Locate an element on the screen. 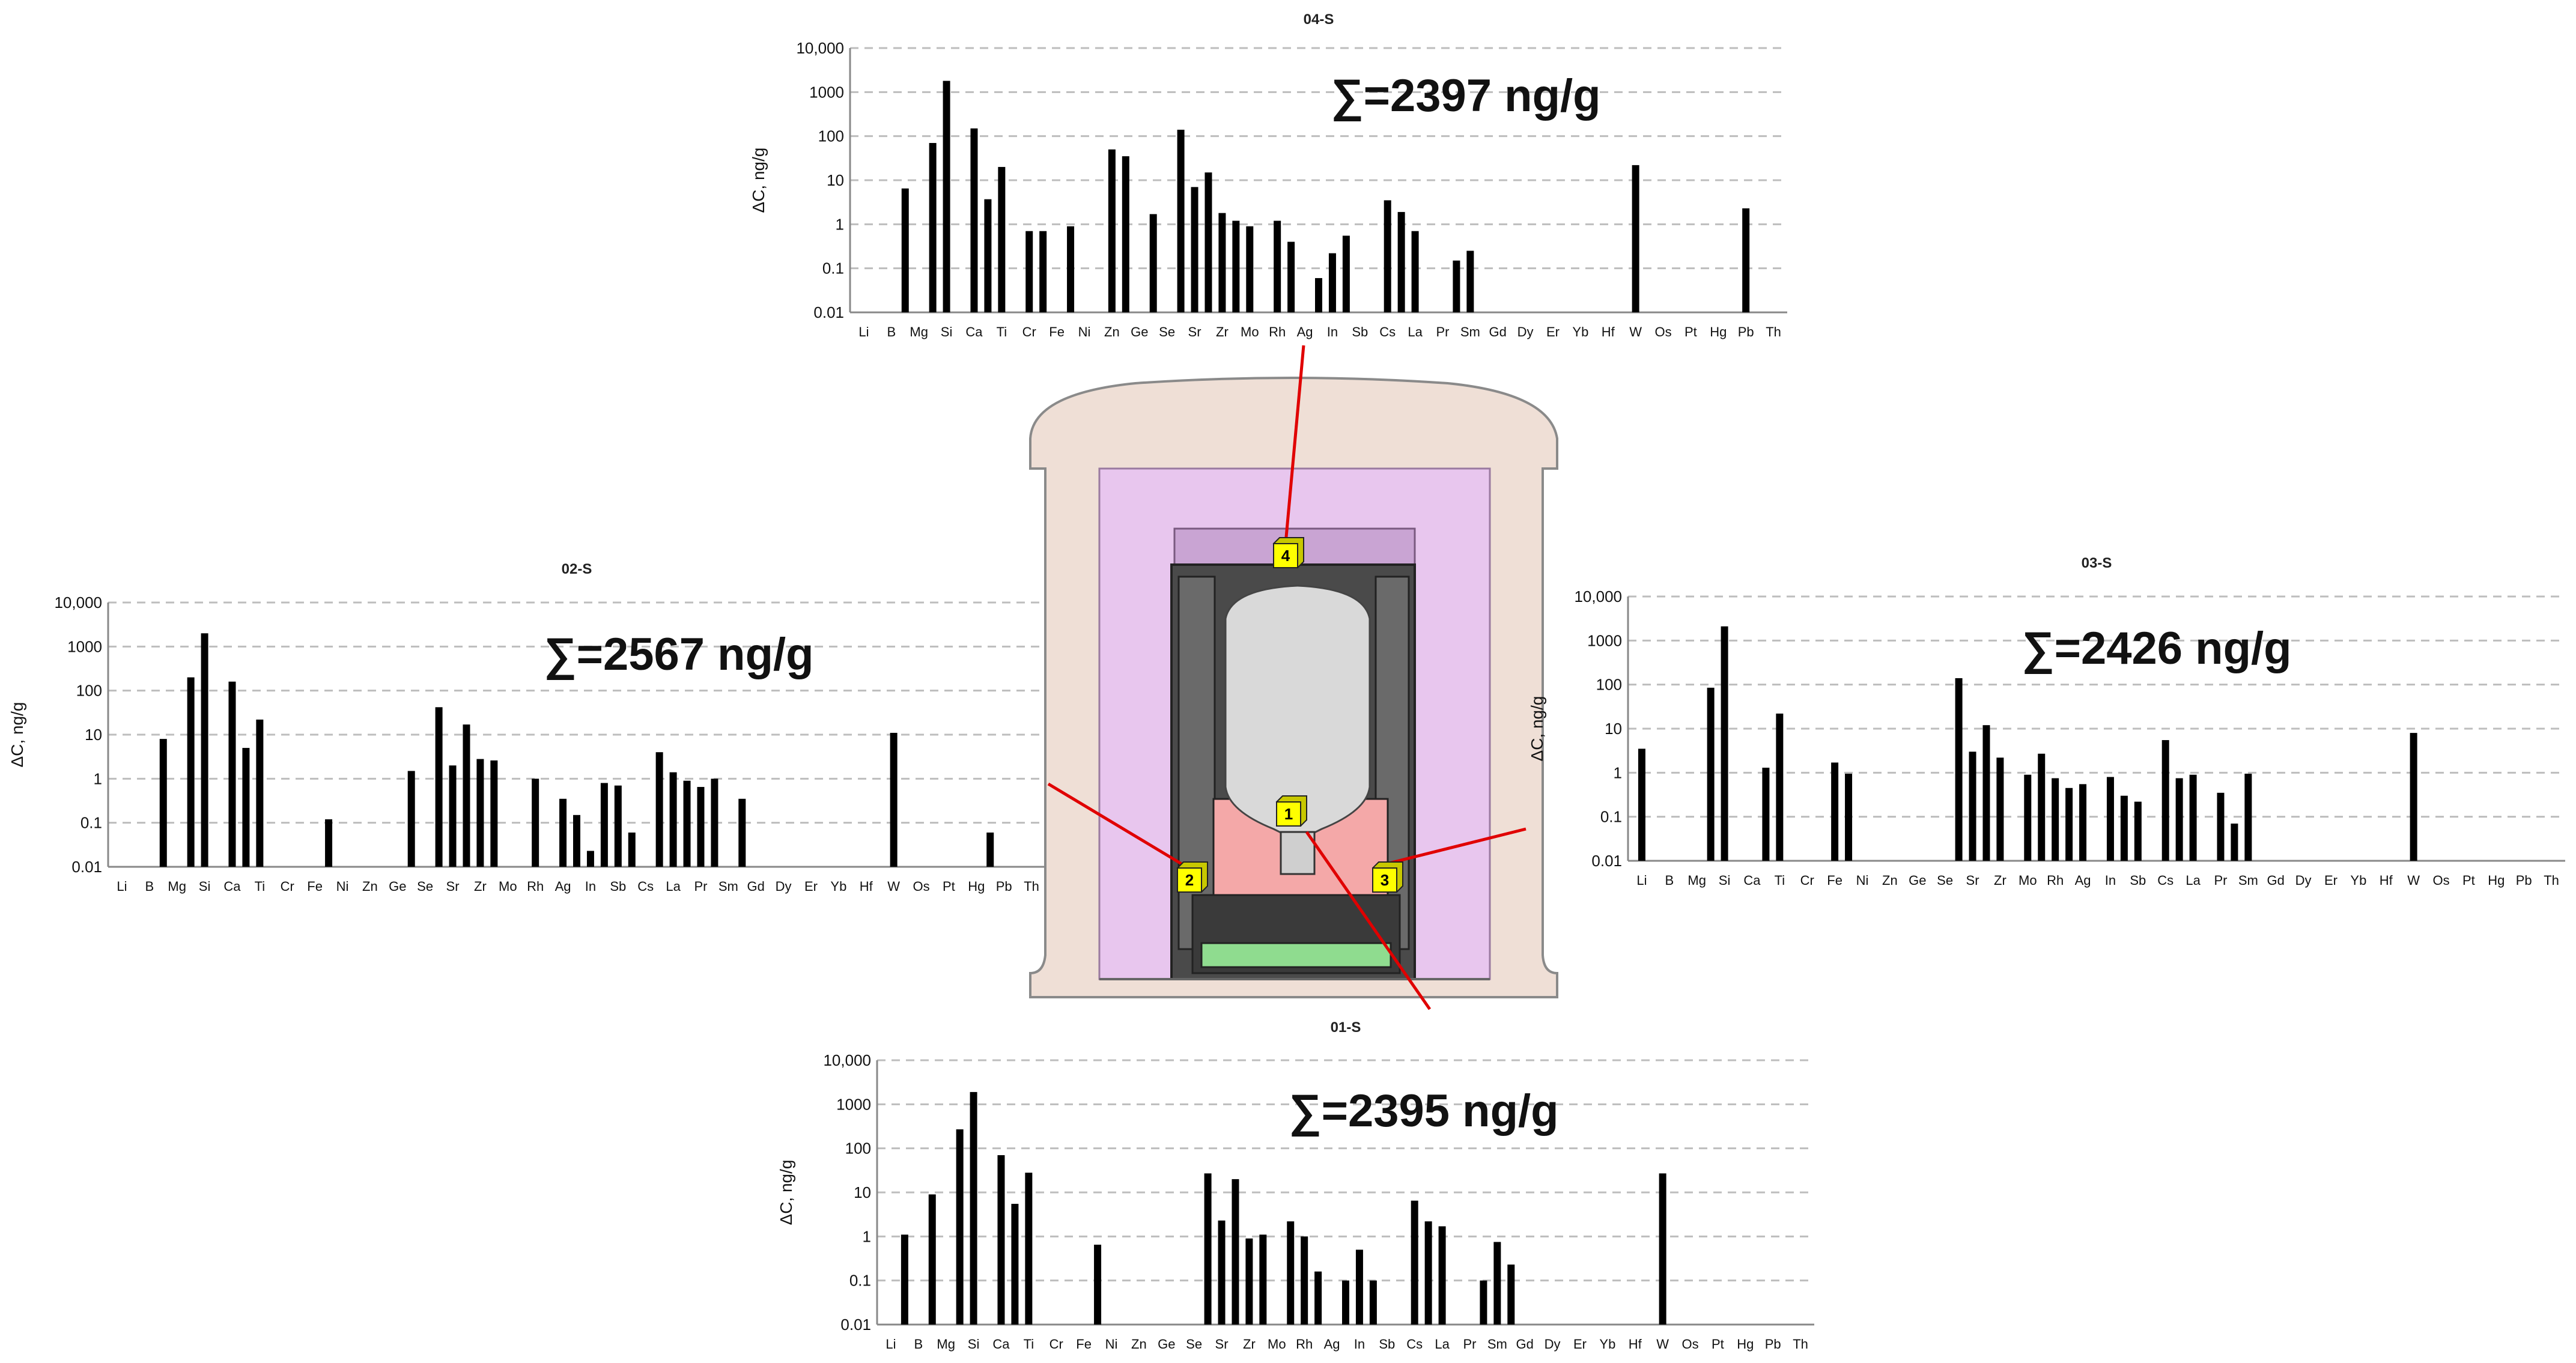 The image size is (2576, 1363). x-tick-label: Mg is located at coordinates (946, 1345).